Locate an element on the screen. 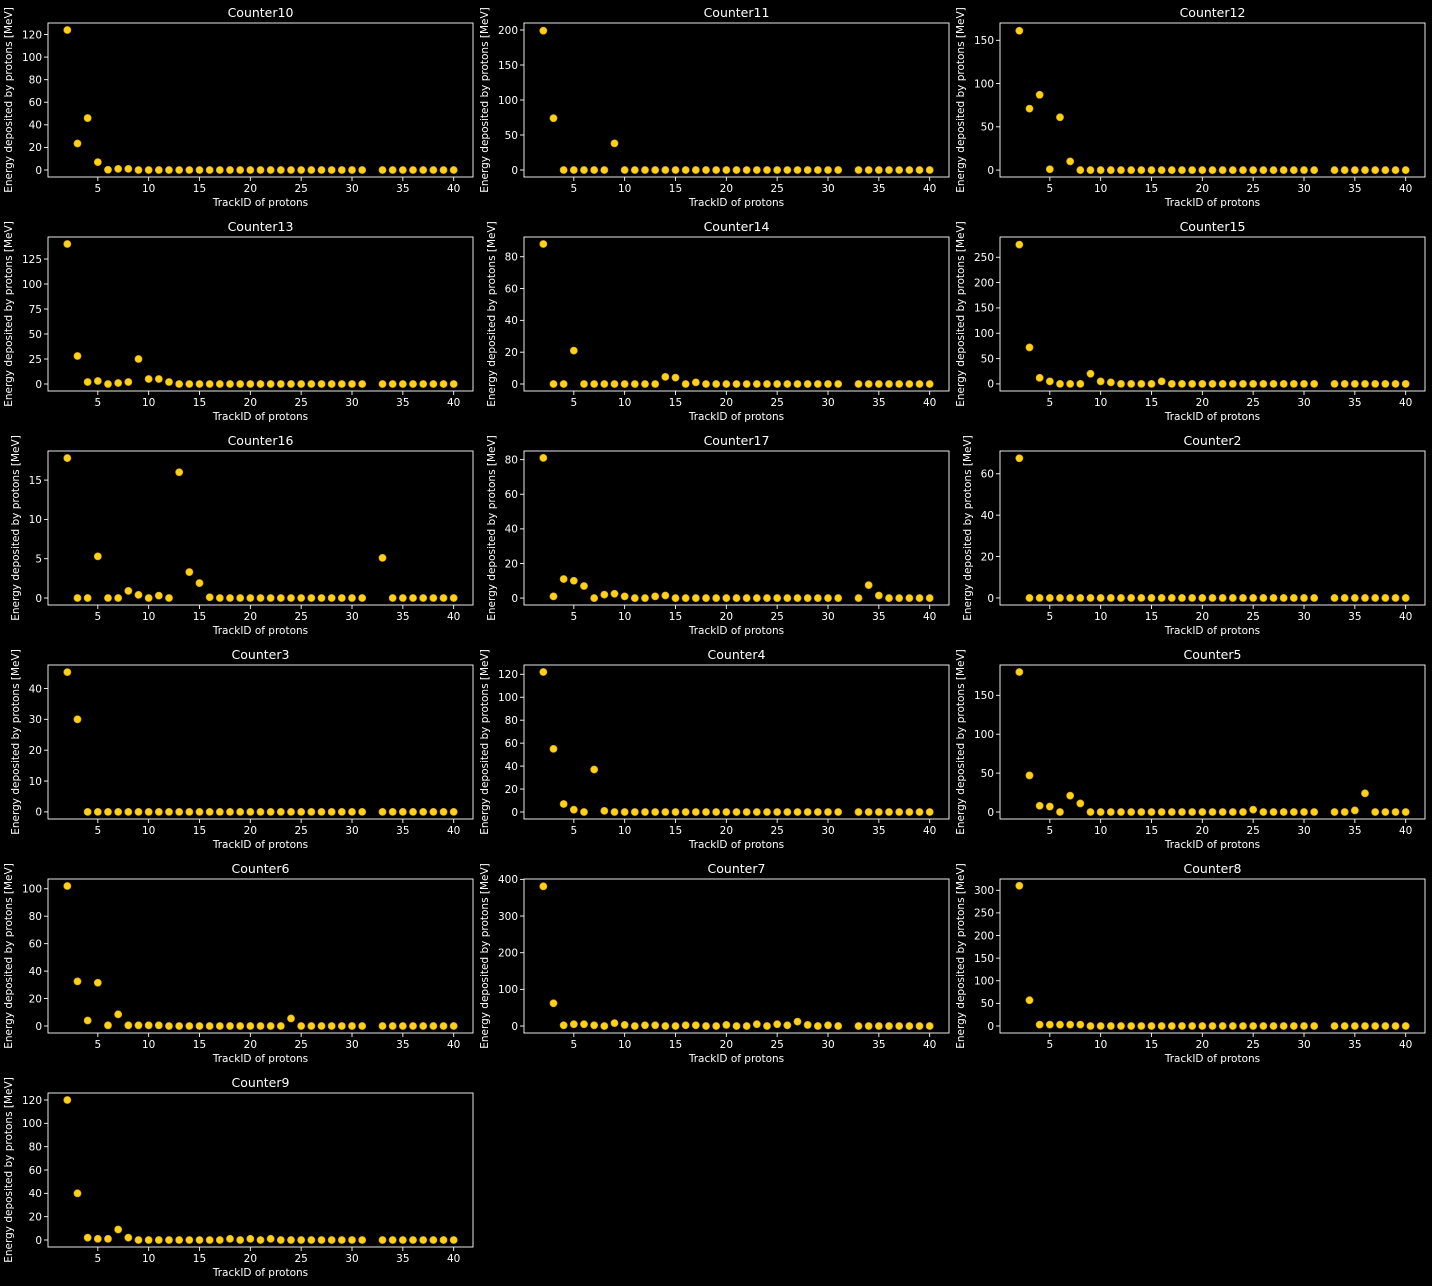 This screenshot has width=1432, height=1286. scatter-series is located at coordinates (1212, 955).